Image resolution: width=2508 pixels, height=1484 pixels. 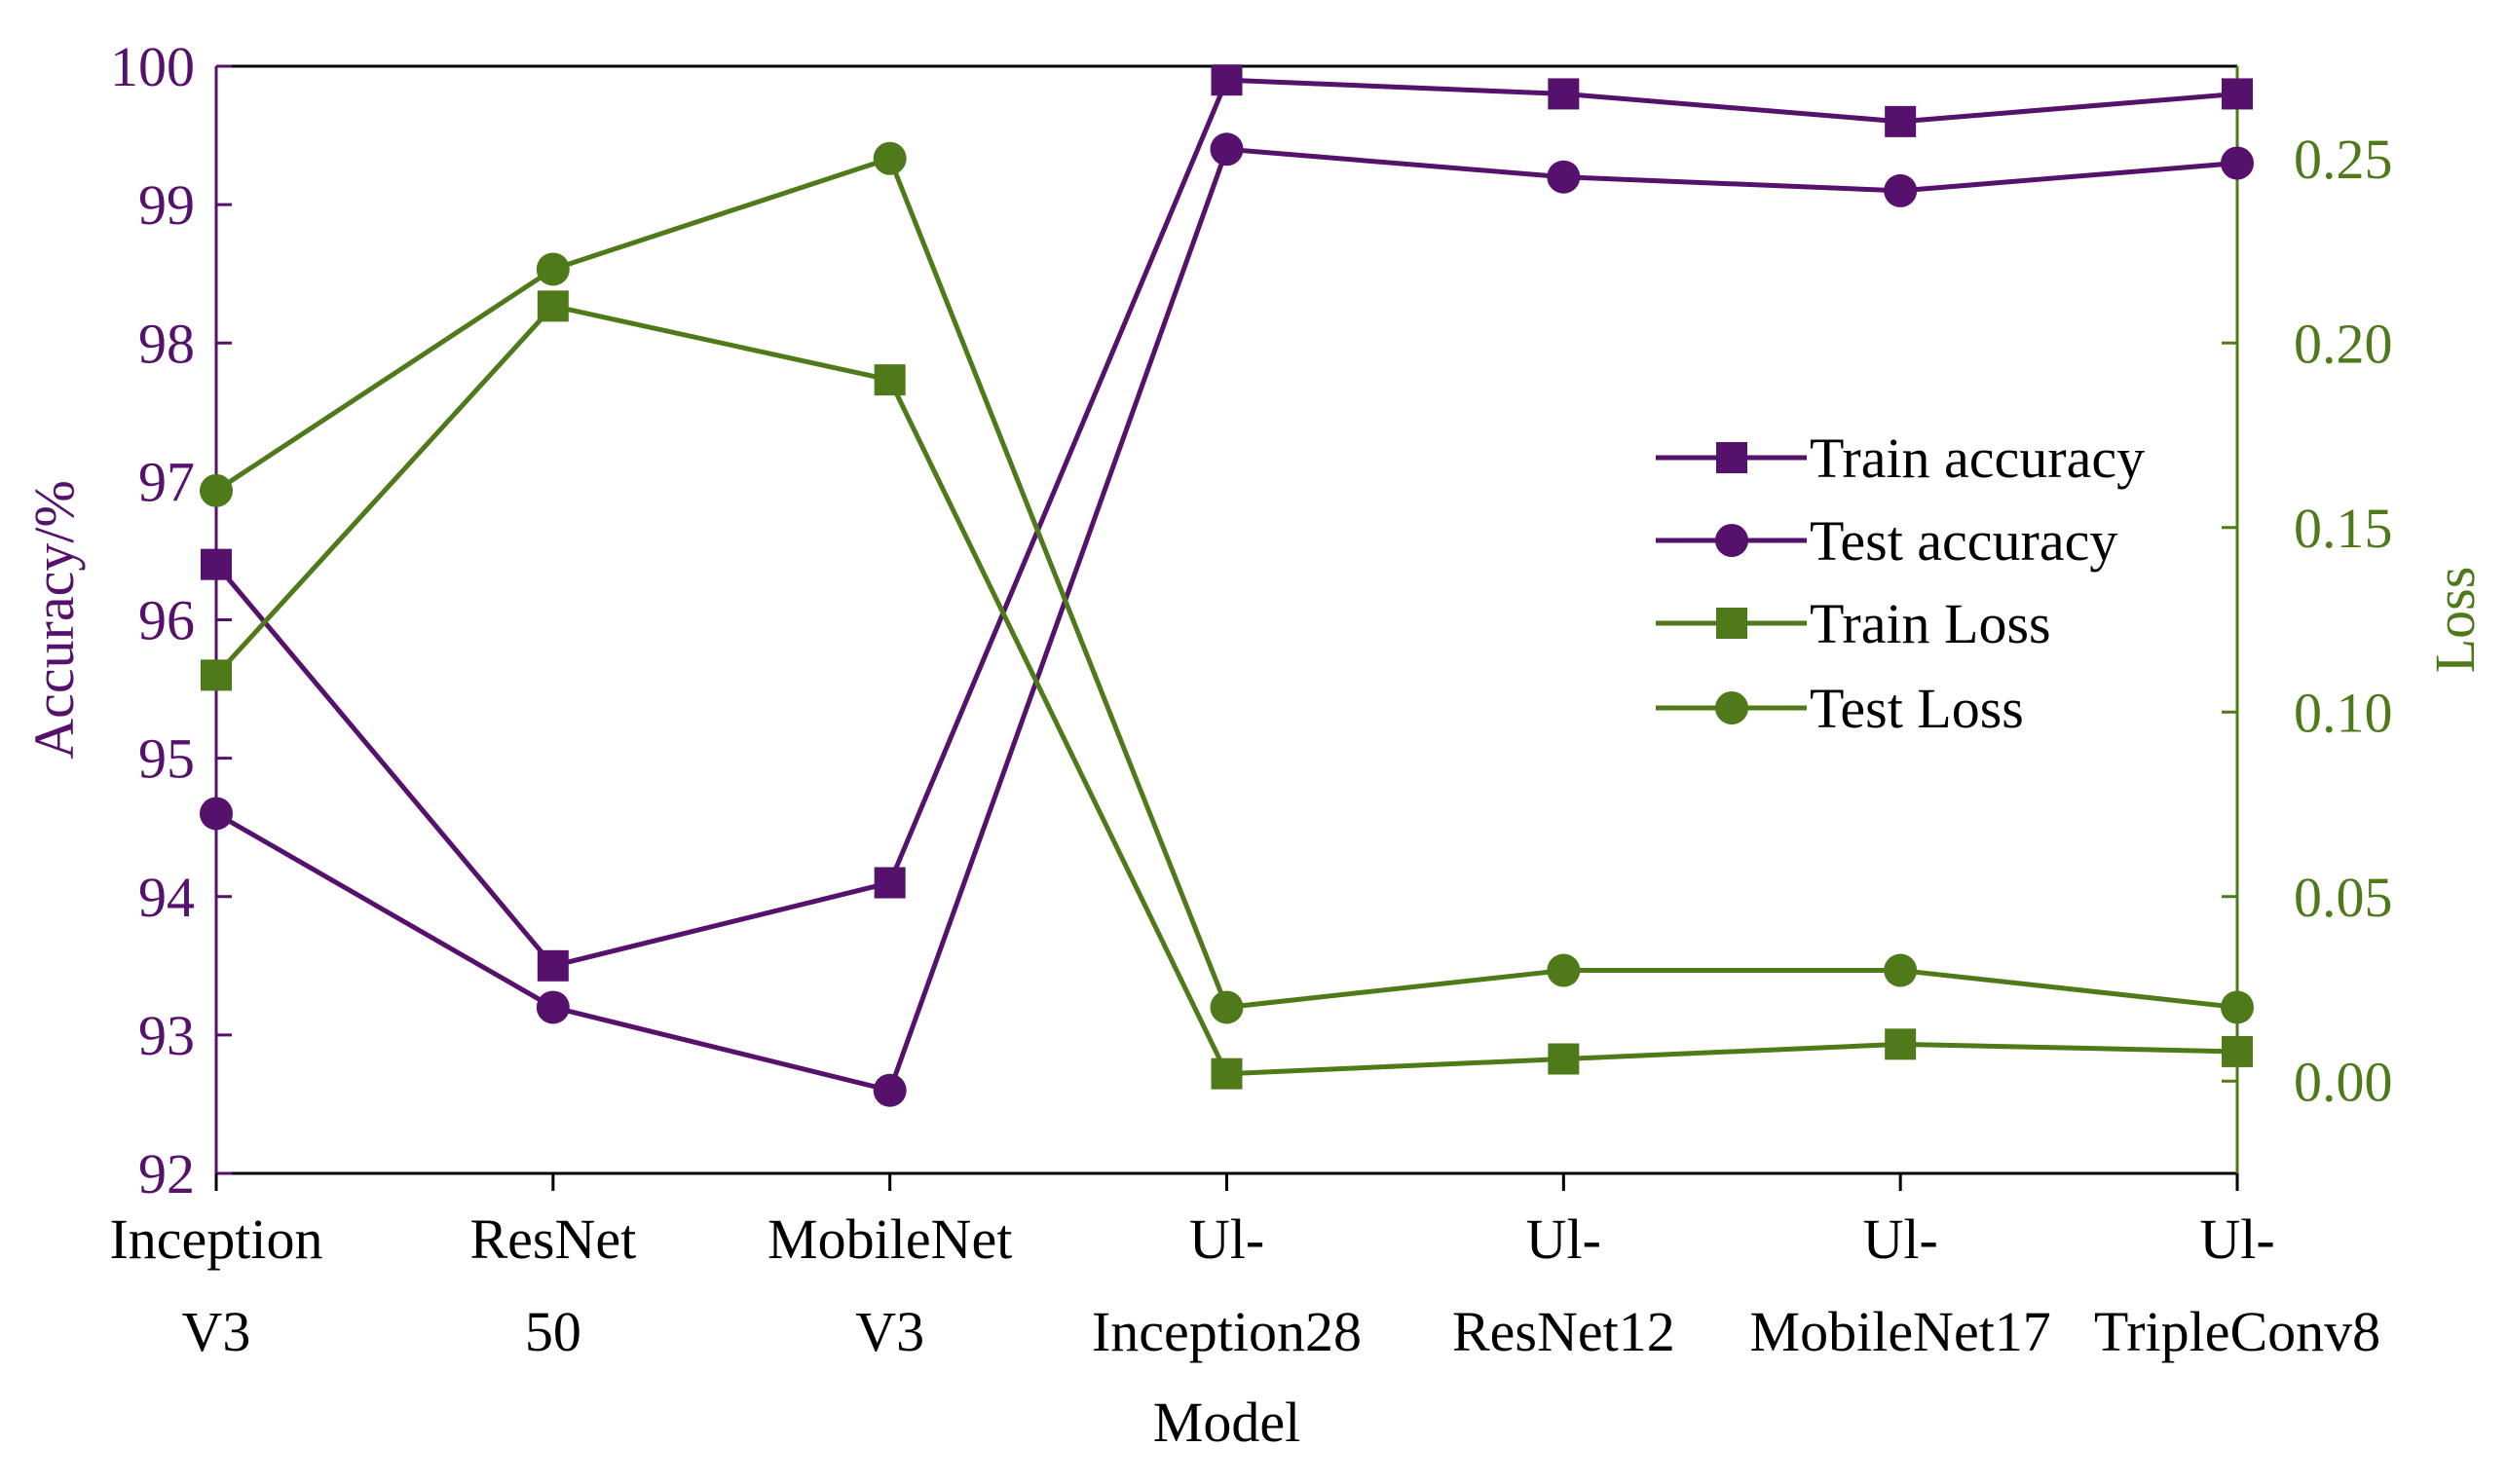 I want to click on left-tick-label: 98, so click(x=167, y=343).